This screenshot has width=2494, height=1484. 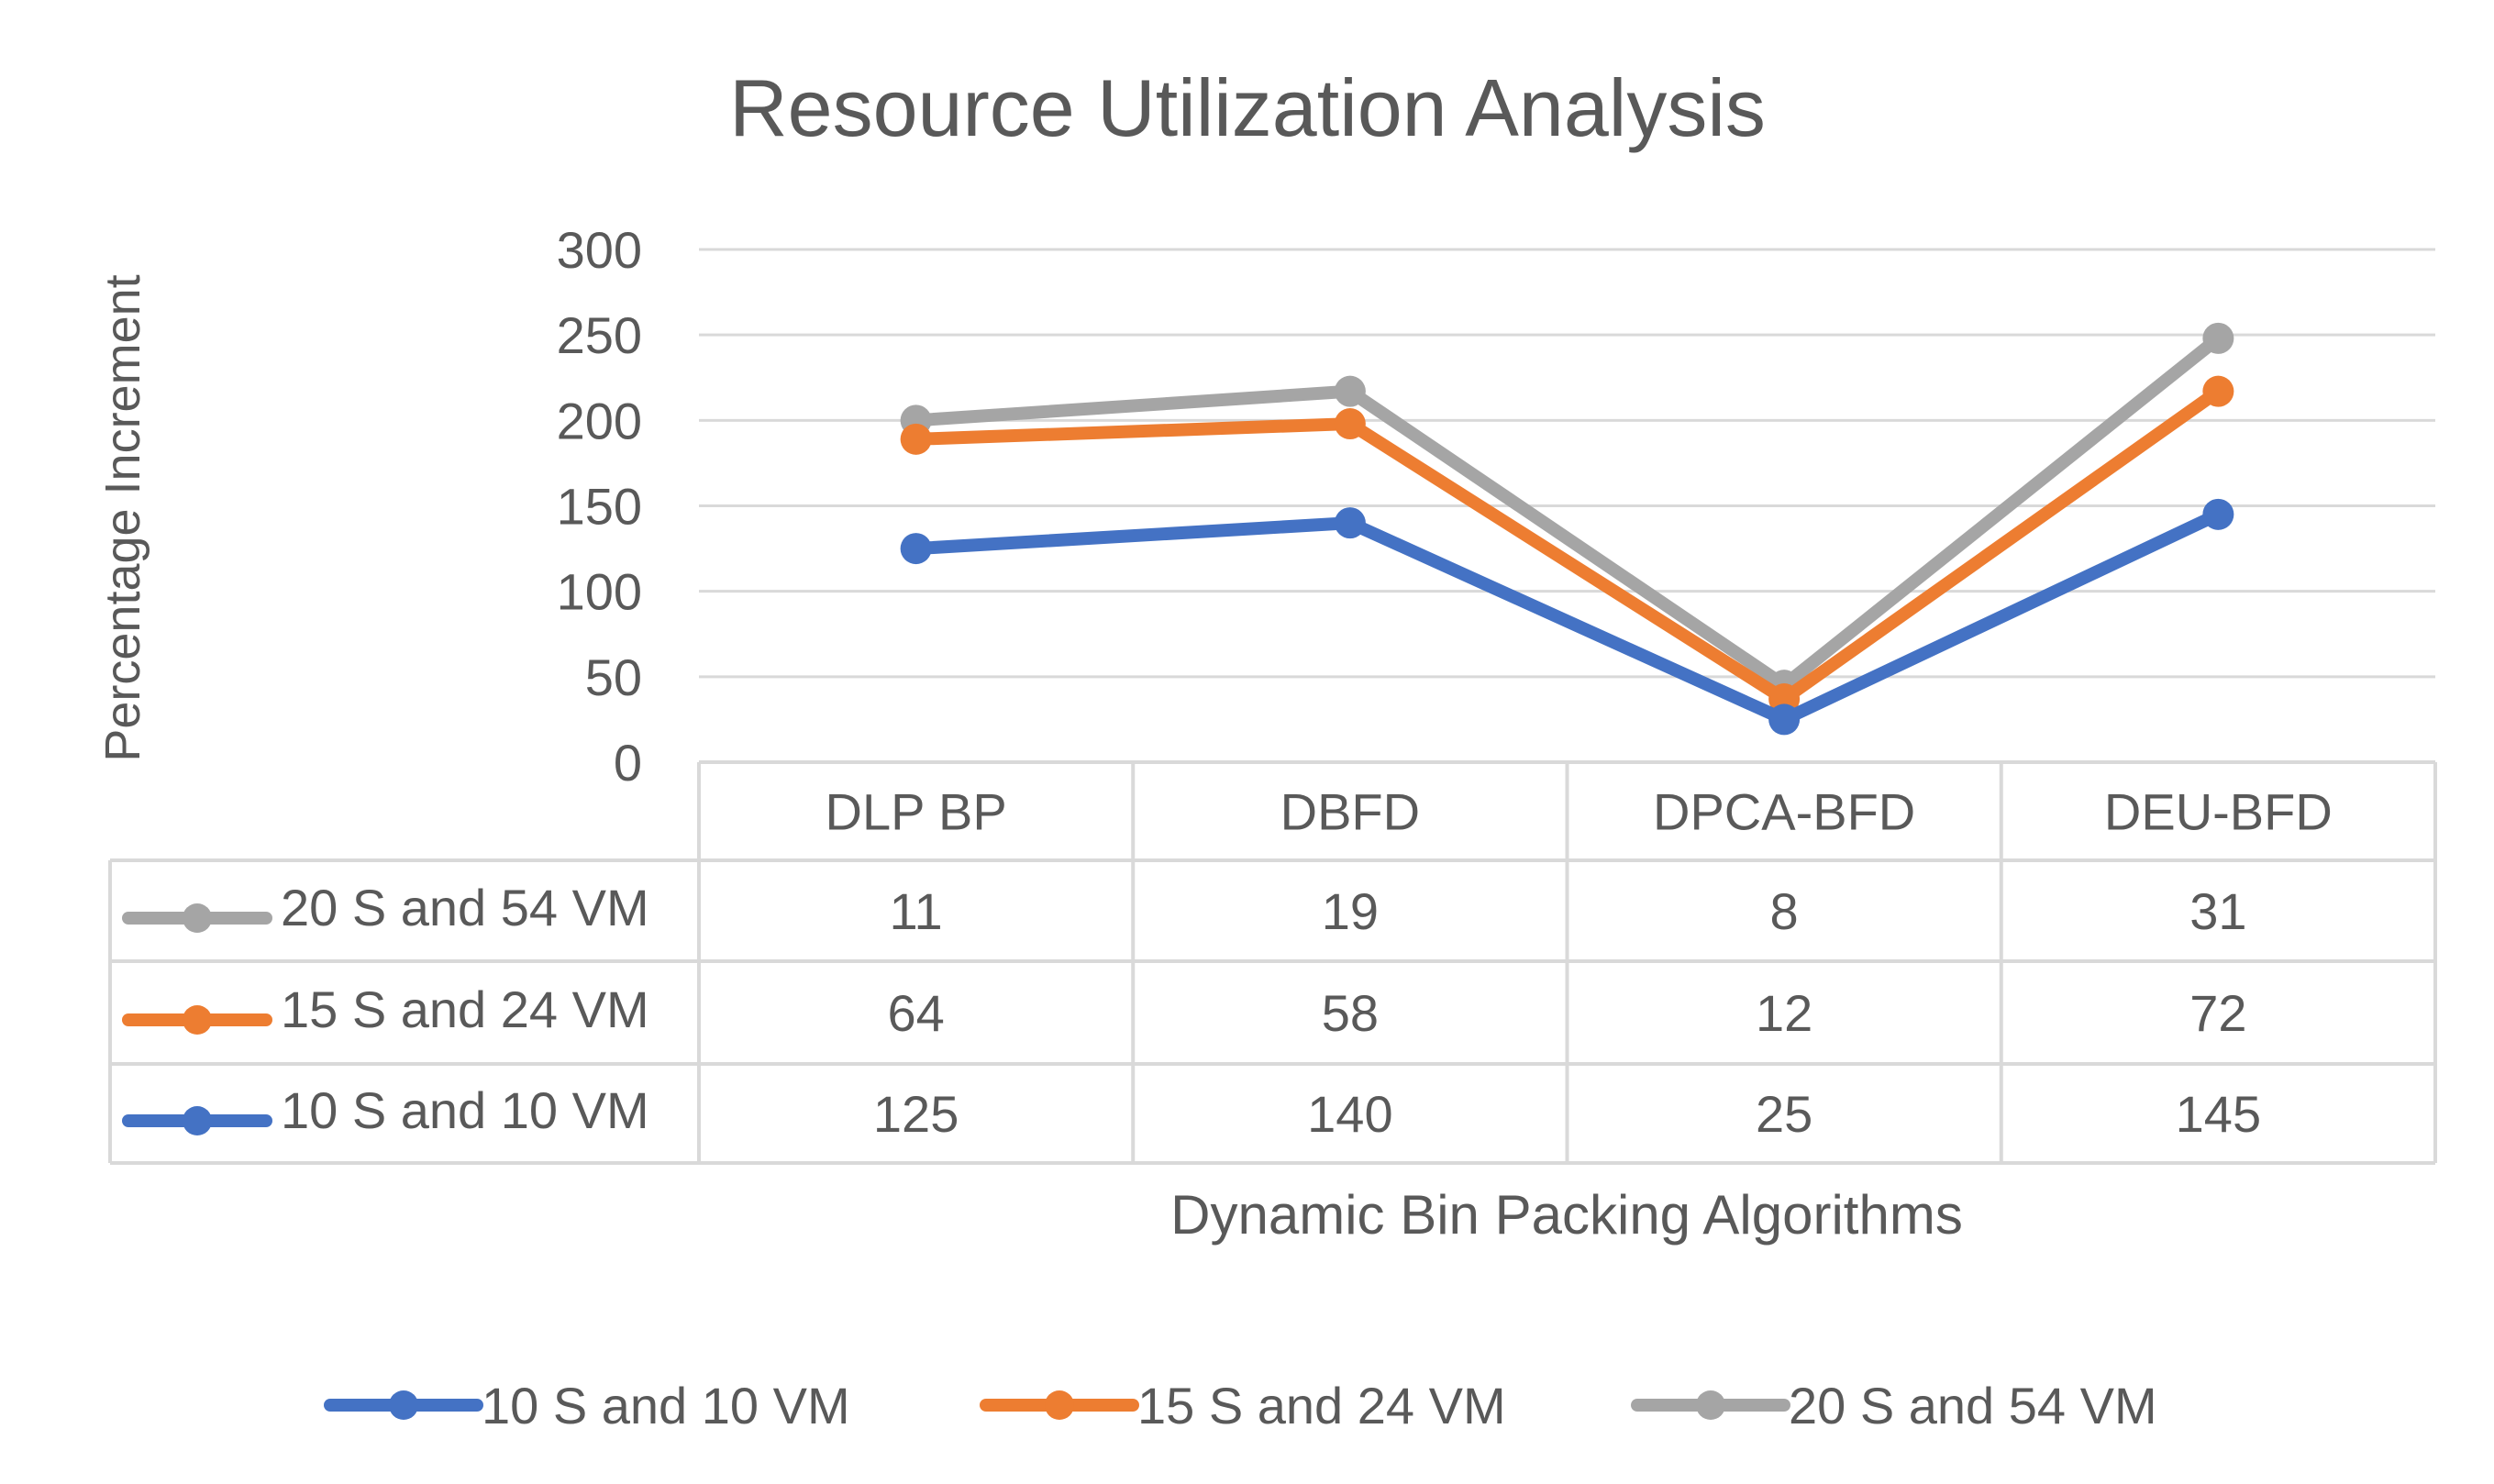 What do you see at coordinates (1784, 812) in the screenshot?
I see `category-label-dpca-bfd: DPCA-BFD` at bounding box center [1784, 812].